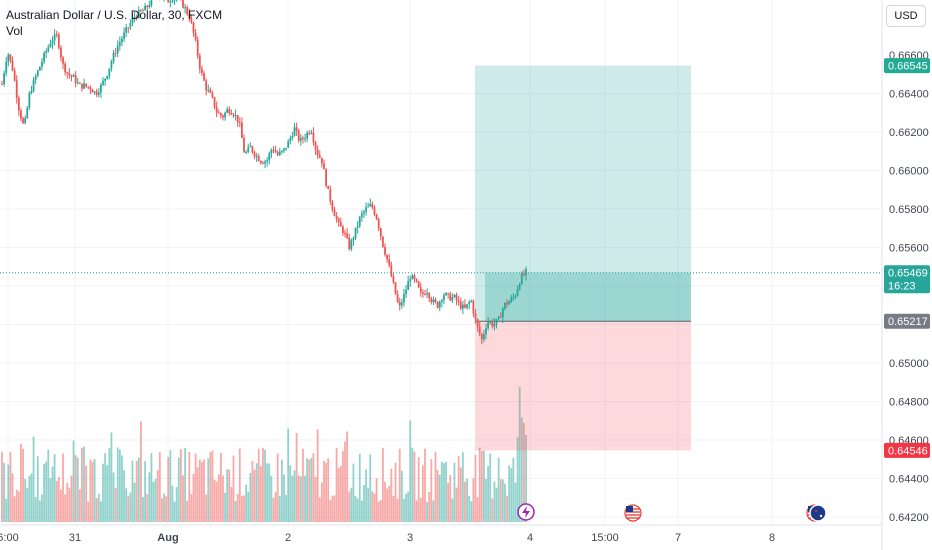  Describe the element at coordinates (902, 287) in the screenshot. I see `current-price-tag-countdown: 16:23` at that location.